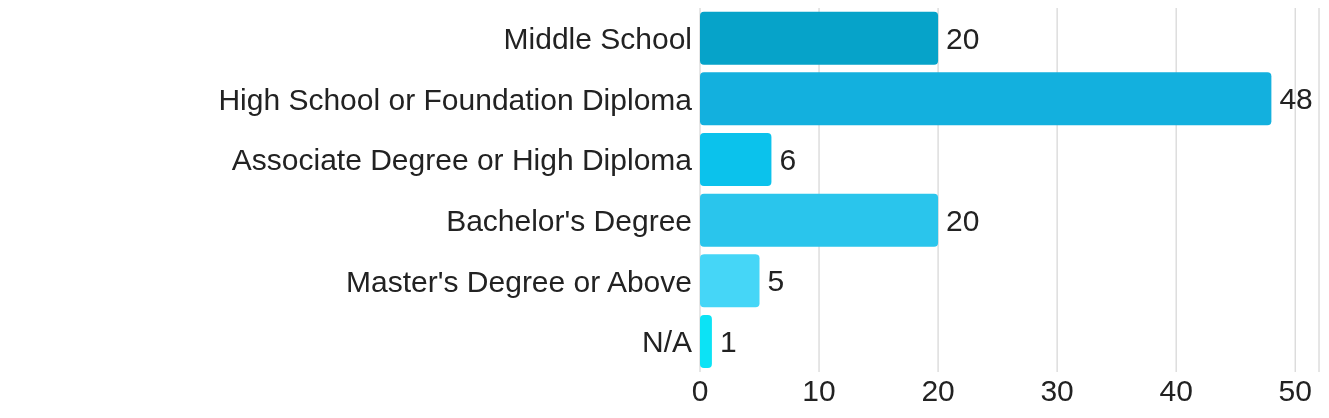  I want to click on y-tick-label: High School or Foundation Diploma, so click(455, 99).